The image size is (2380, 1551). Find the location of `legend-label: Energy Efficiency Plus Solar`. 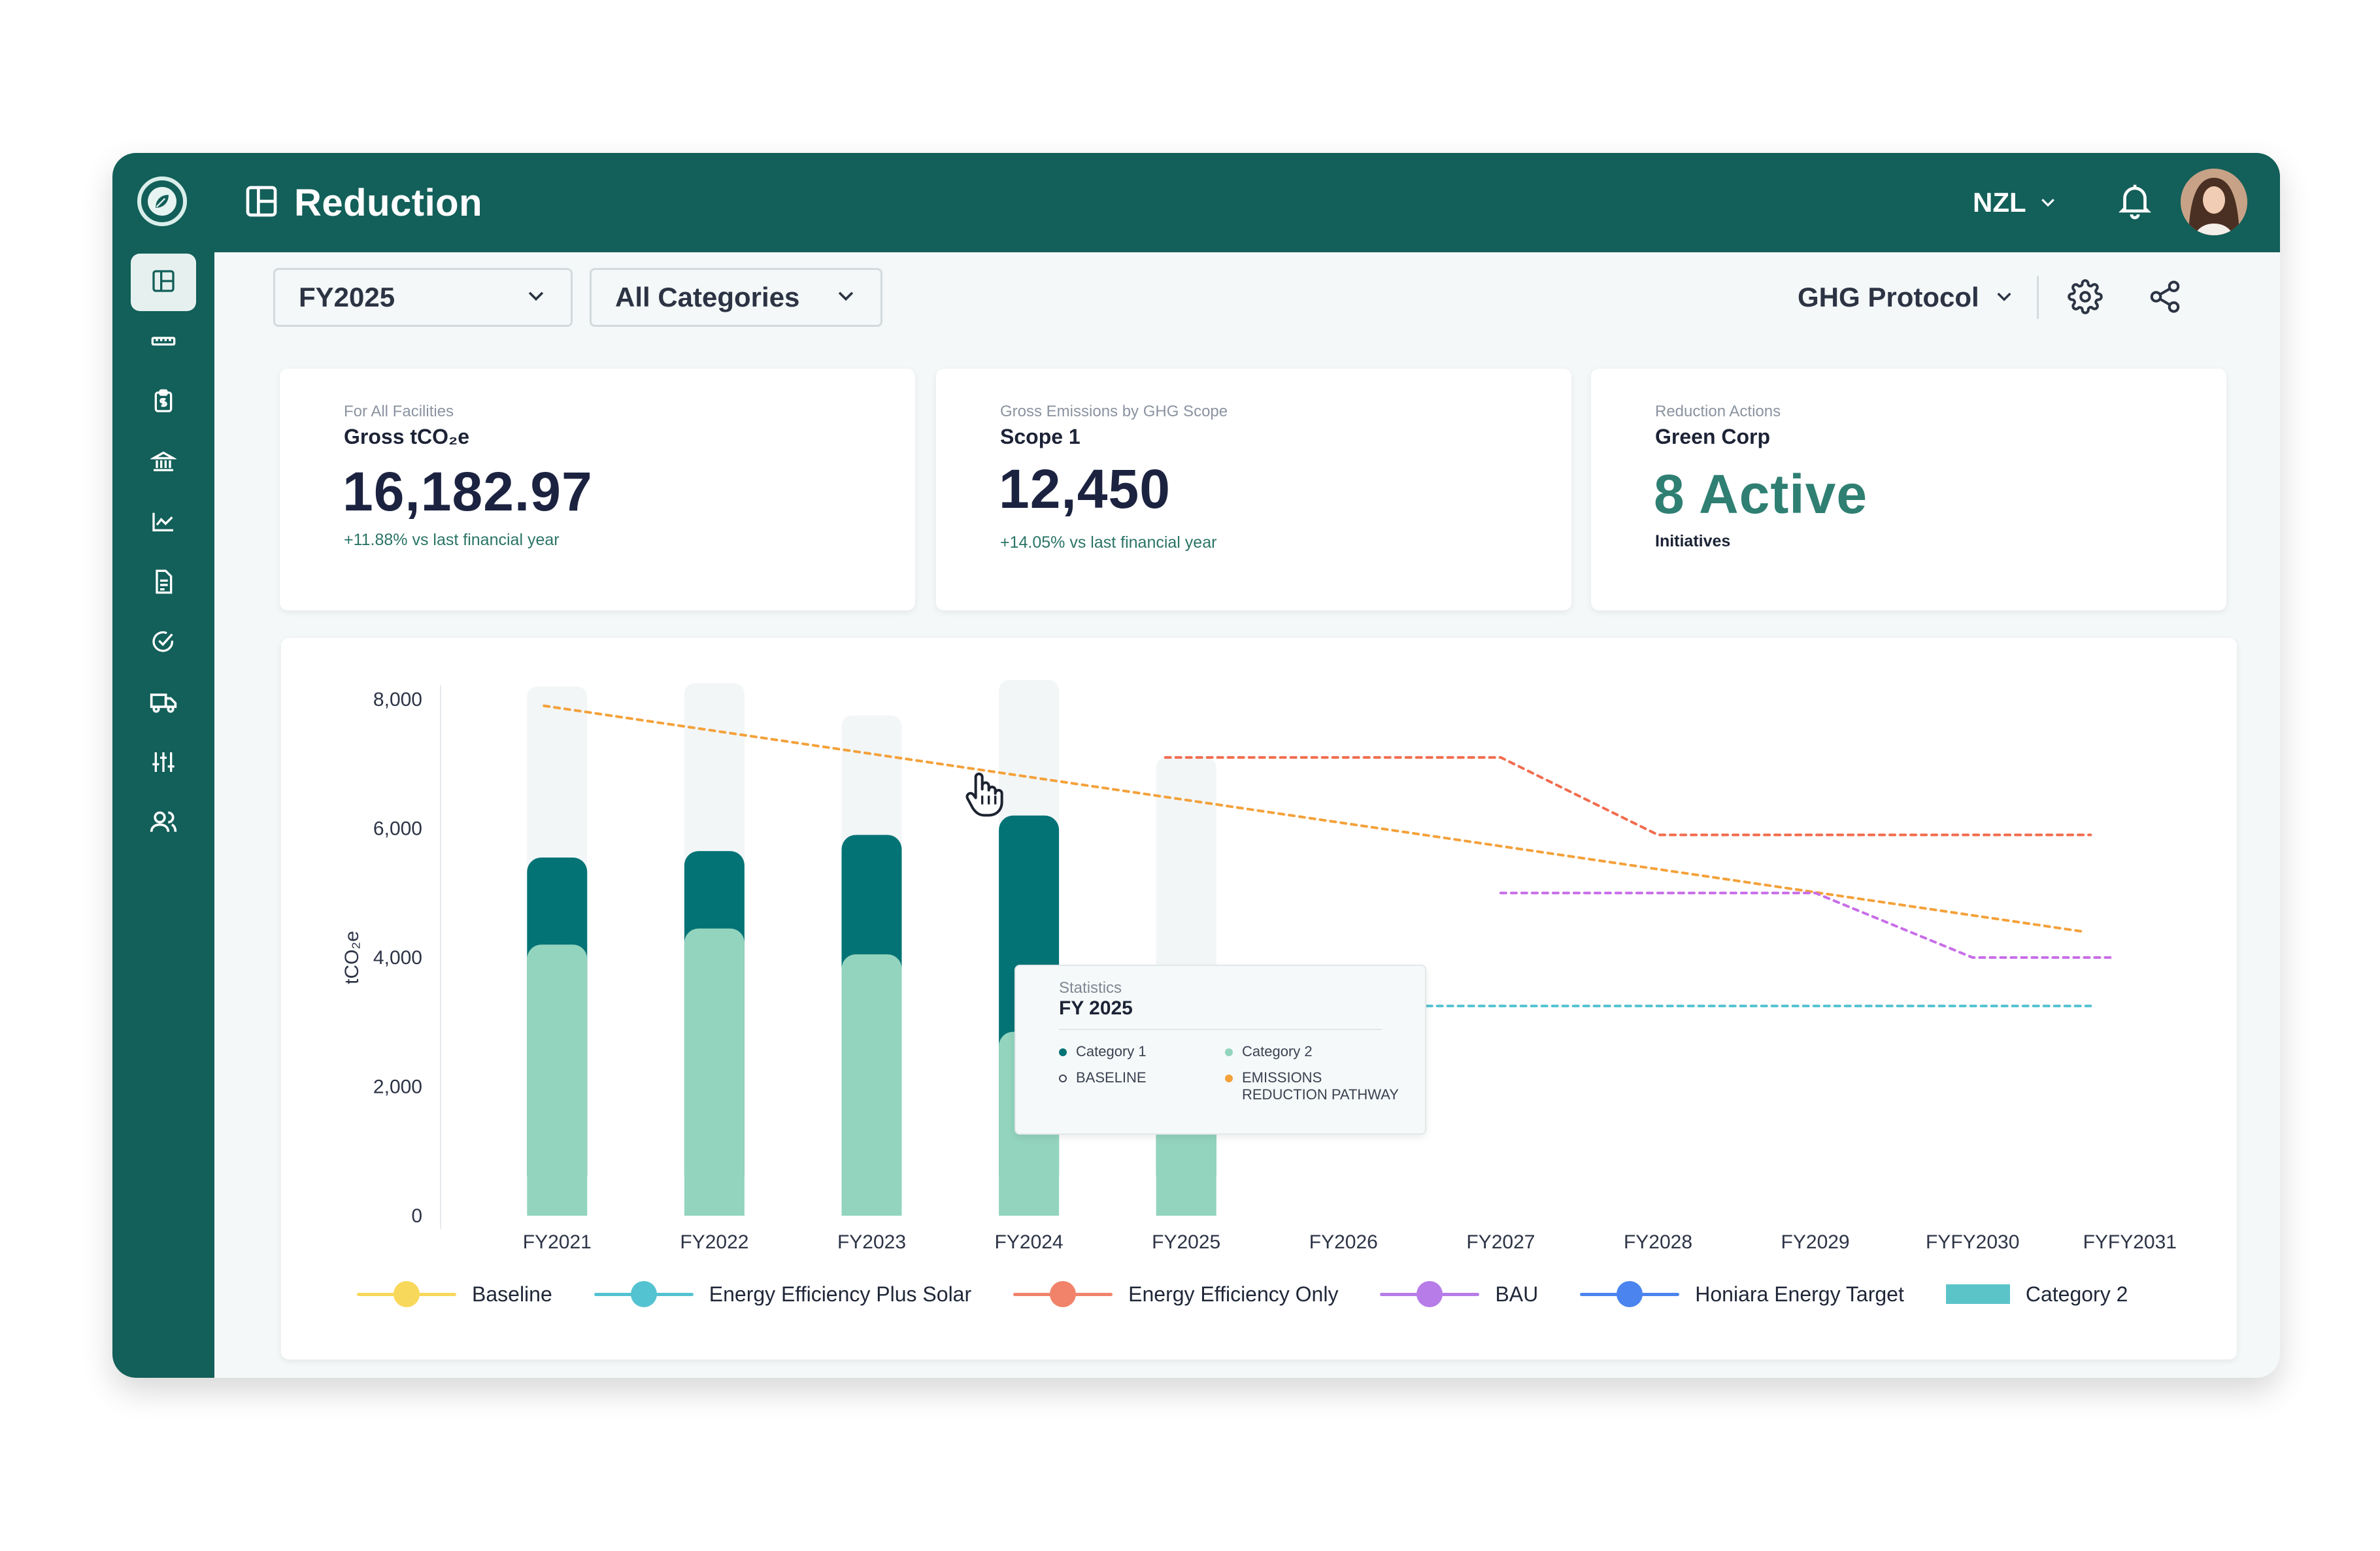

legend-label: Energy Efficiency Plus Solar is located at coordinates (840, 1294).